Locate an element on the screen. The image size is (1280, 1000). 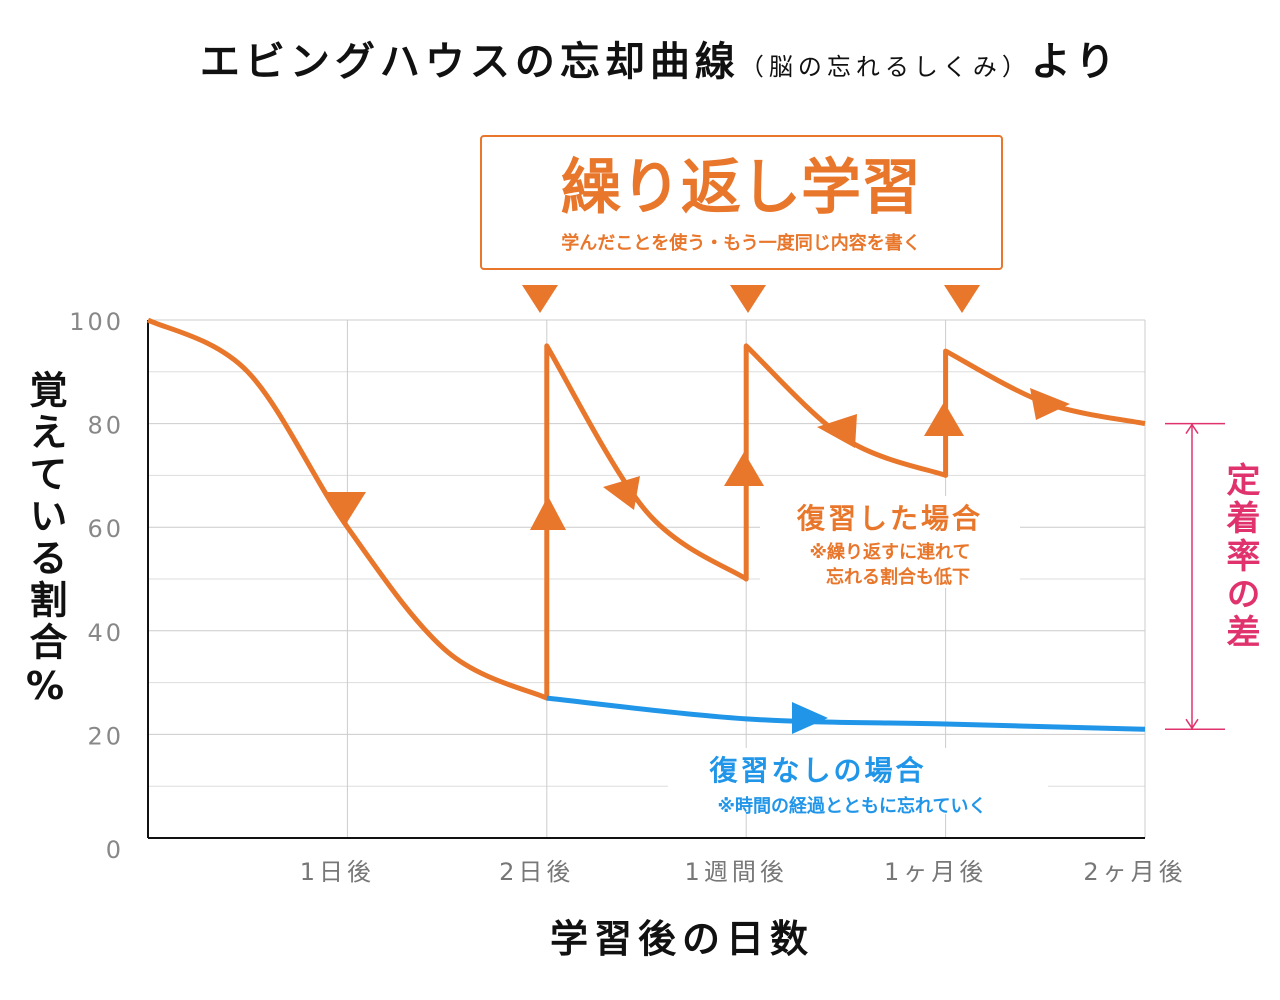
direction-arrows is located at coordinates (698, 459).